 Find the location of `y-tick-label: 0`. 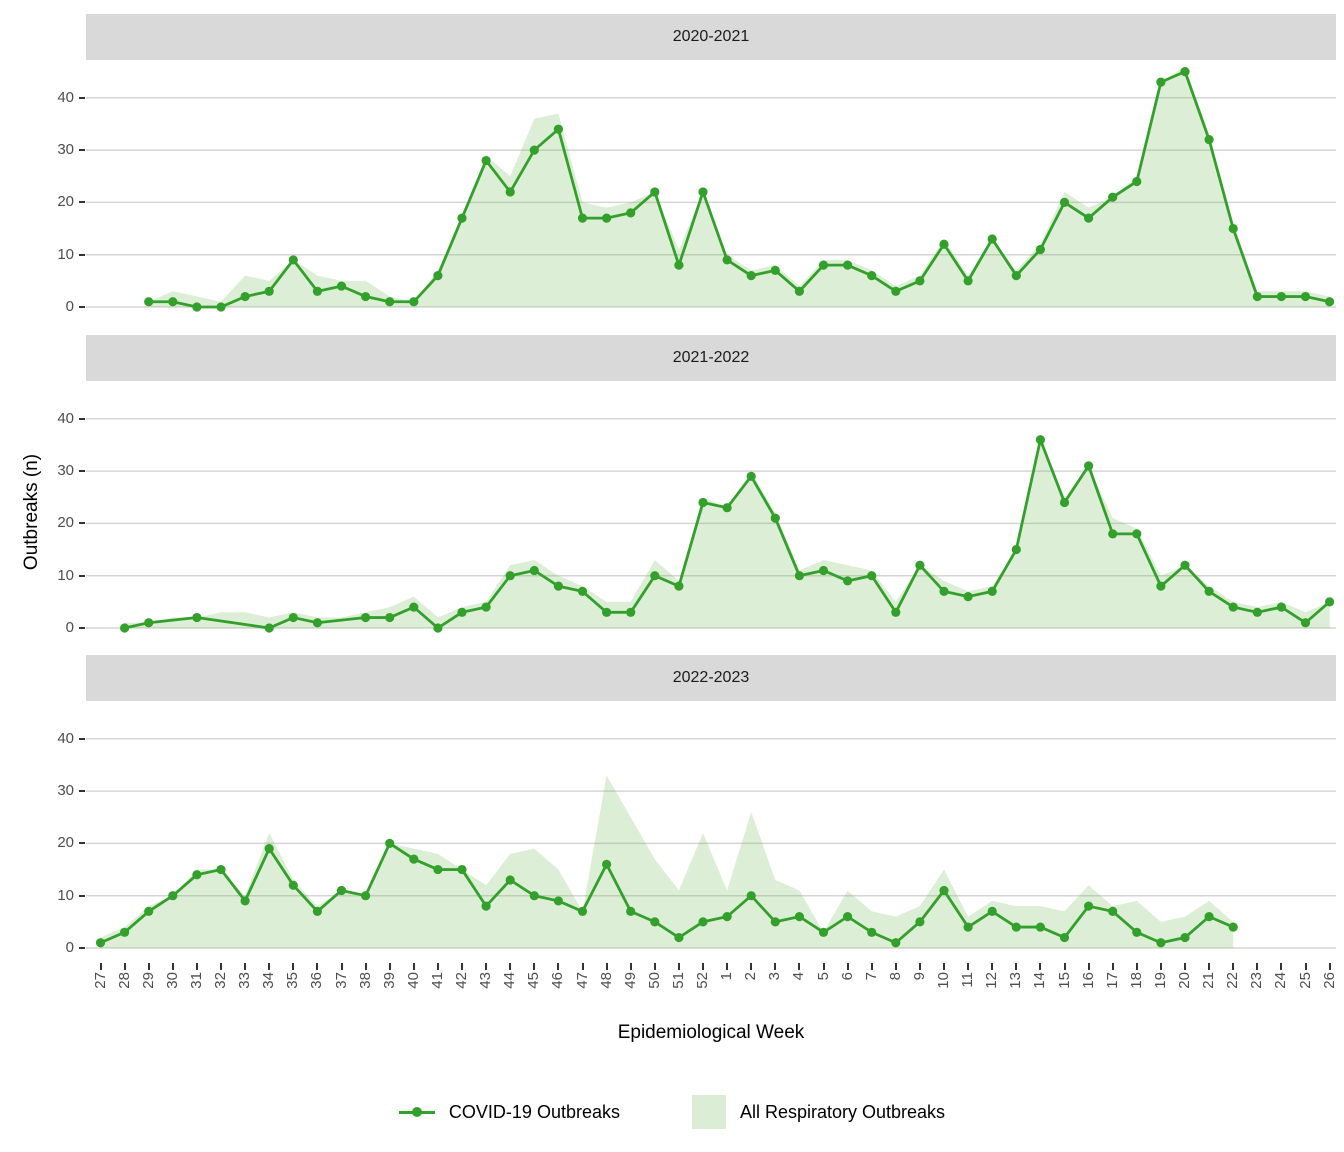

y-tick-label: 0 is located at coordinates (69, 306).